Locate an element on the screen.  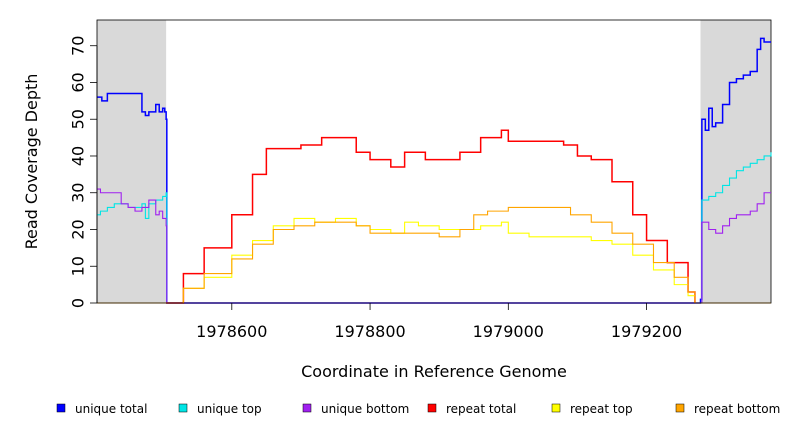
y-axis: 0 10 20 30 40 50 60 70 is located at coordinates (83, 172).